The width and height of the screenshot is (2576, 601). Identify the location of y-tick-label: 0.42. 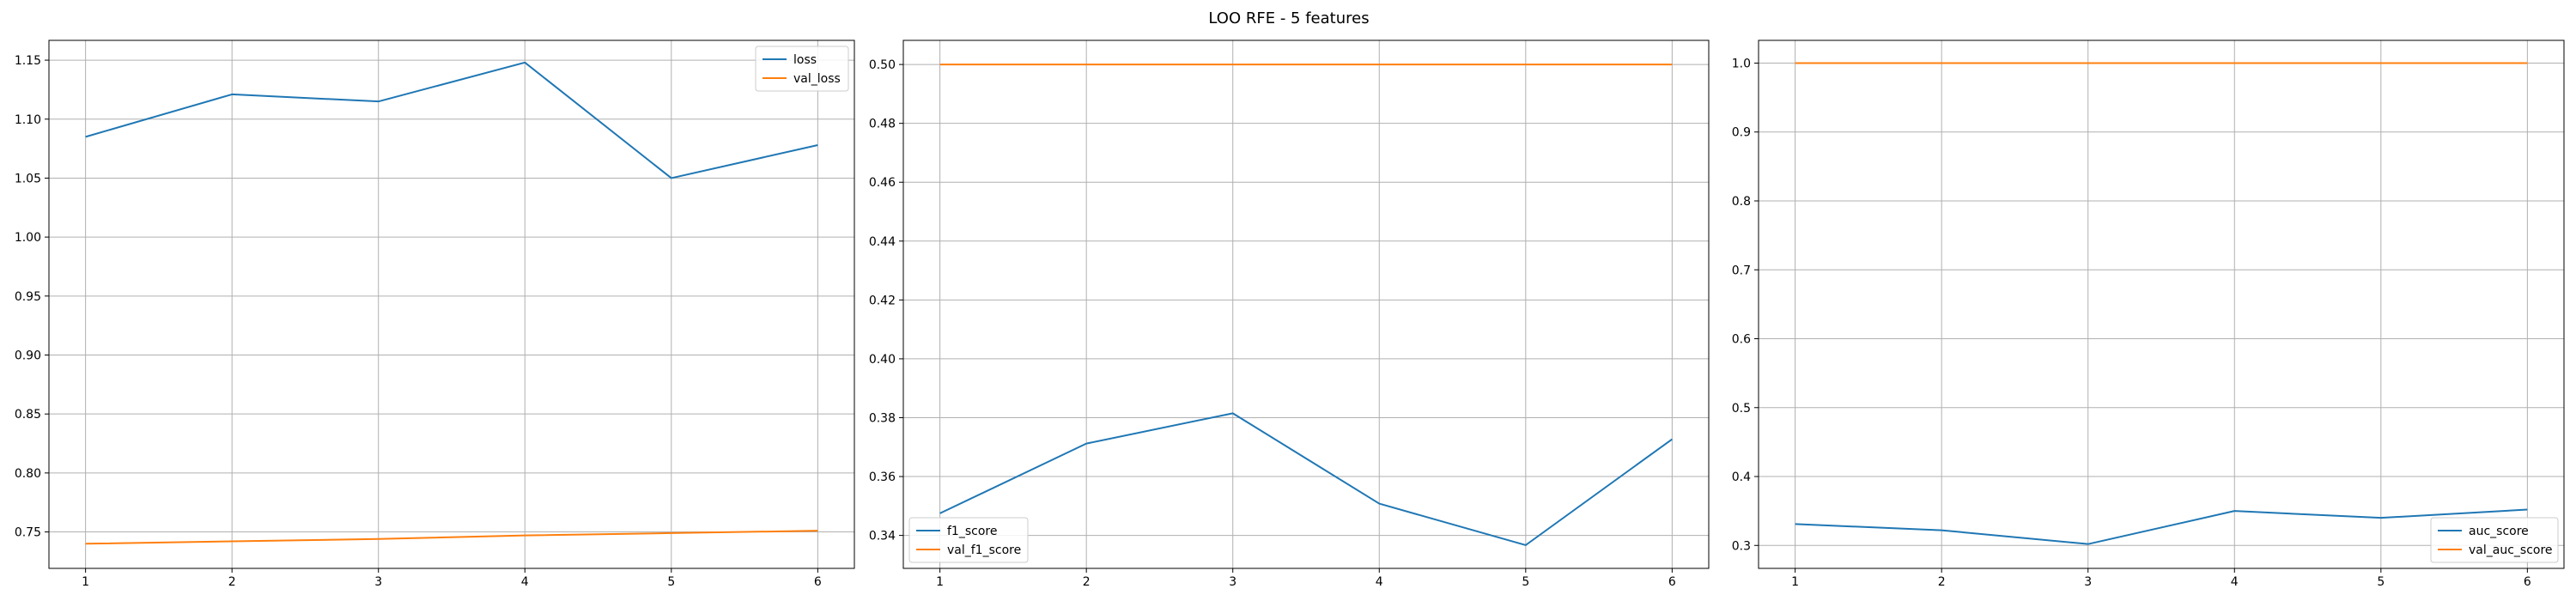
(882, 300).